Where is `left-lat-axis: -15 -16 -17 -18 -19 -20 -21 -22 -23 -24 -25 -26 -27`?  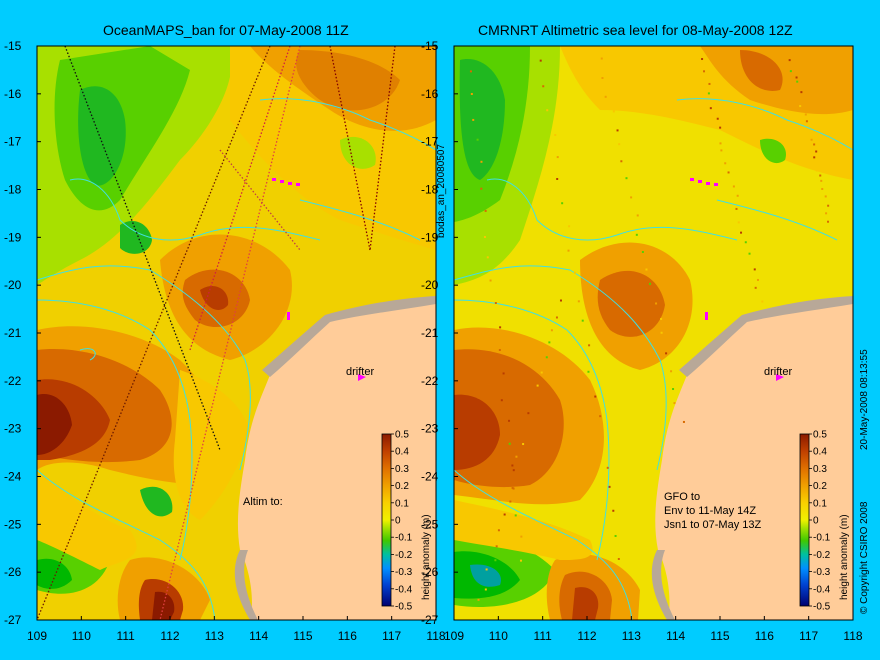
left-lat-axis: -15 -16 -17 -18 -19 -20 -21 -22 -23 -24 -25 -26 -27 is located at coordinates (22, 333).